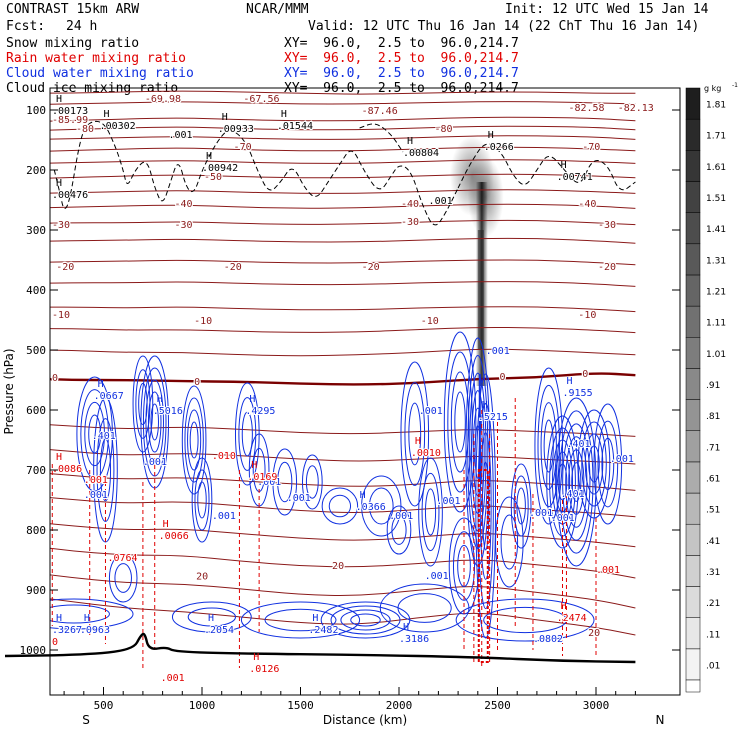 The image size is (740, 740). I want to click on isotherm-label: -82.13, so click(636, 108).